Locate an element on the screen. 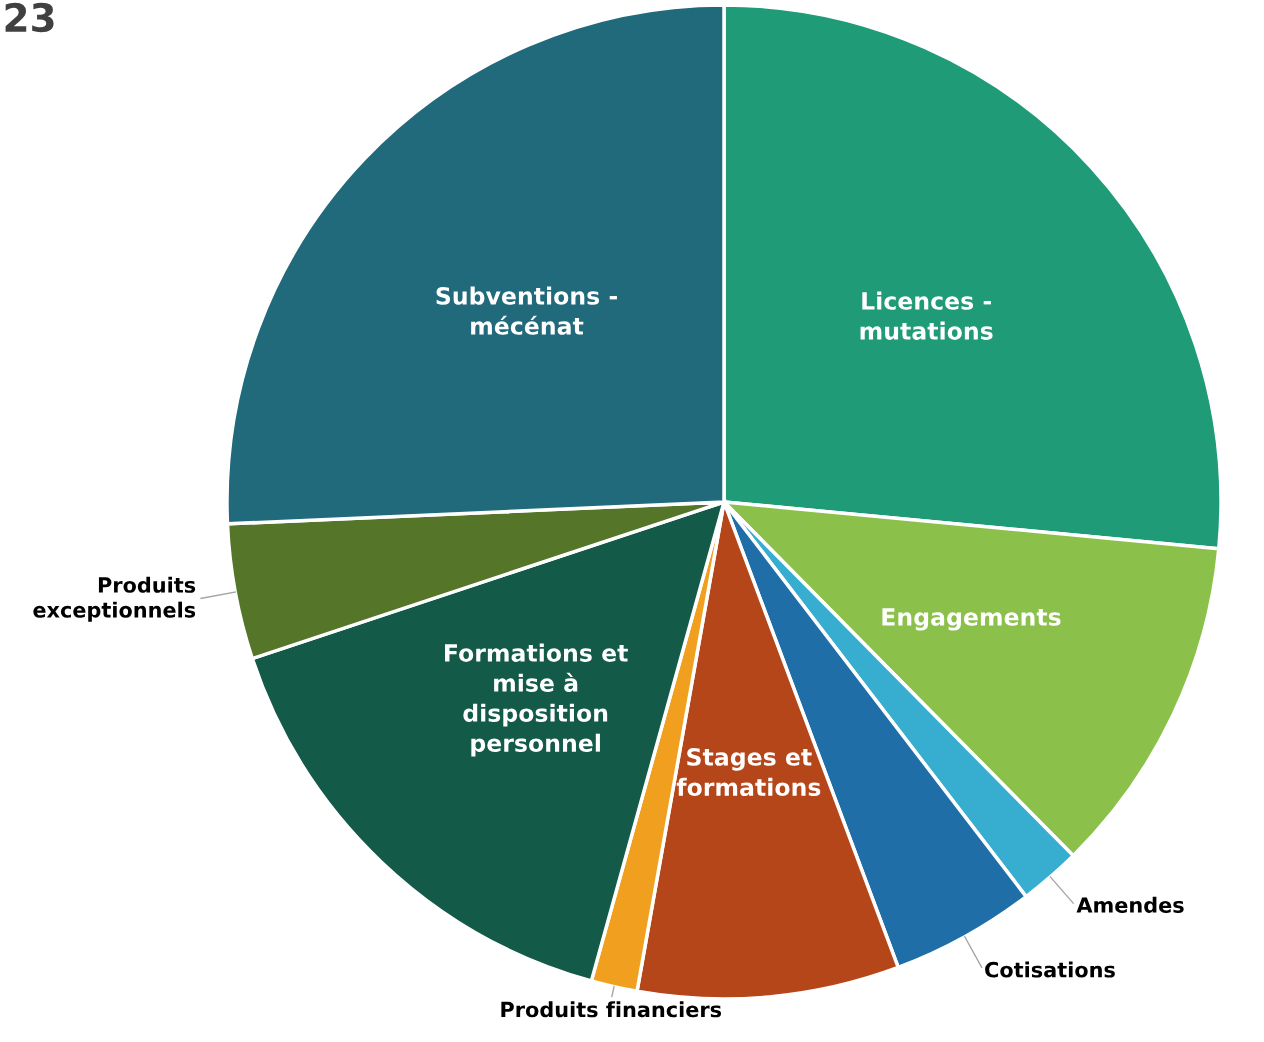 This screenshot has height=1042, width=1264. slice-label: Licences - mutations is located at coordinates (926, 315).